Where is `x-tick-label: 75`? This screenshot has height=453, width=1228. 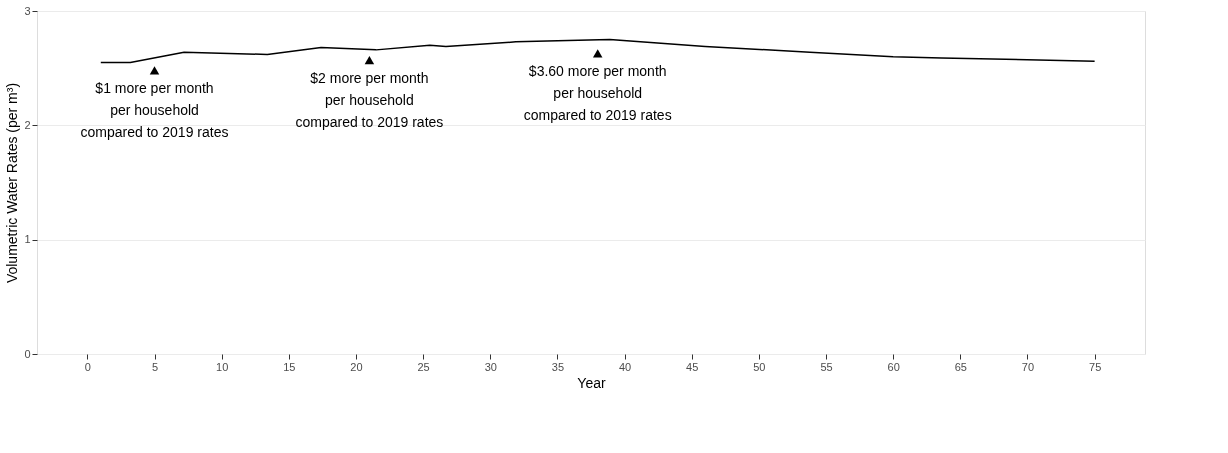 x-tick-label: 75 is located at coordinates (1095, 366).